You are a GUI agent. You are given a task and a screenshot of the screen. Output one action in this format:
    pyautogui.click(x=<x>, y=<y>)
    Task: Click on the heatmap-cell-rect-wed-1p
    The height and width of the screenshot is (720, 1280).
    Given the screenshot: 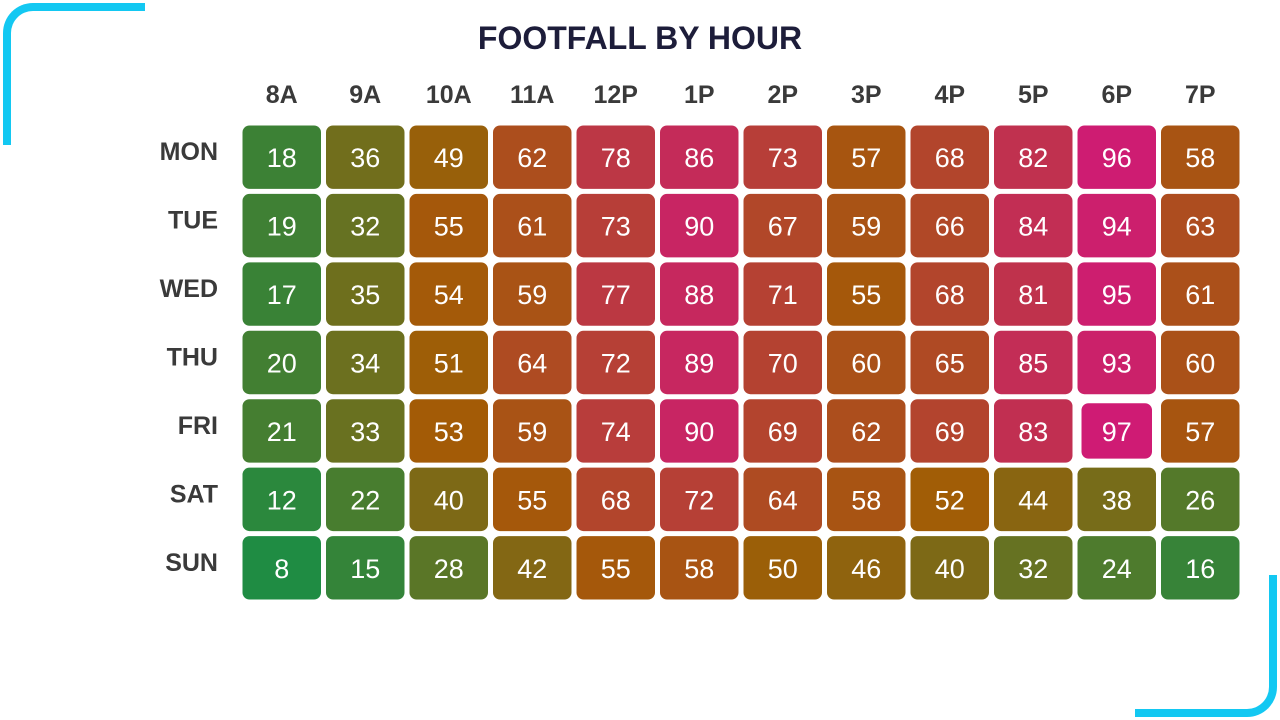 What is the action you would take?
    pyautogui.click(x=699, y=294)
    